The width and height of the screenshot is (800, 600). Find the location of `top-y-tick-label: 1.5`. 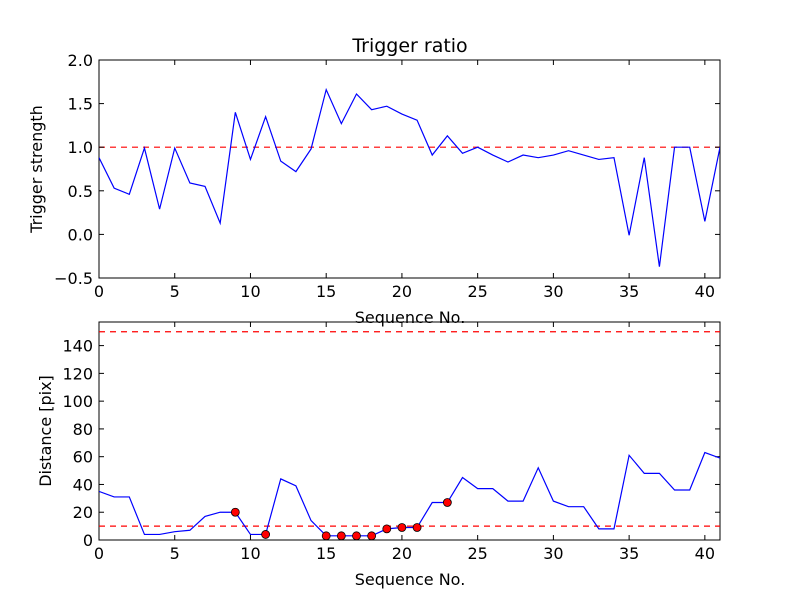

top-y-tick-label: 1.5 is located at coordinates (80, 104).